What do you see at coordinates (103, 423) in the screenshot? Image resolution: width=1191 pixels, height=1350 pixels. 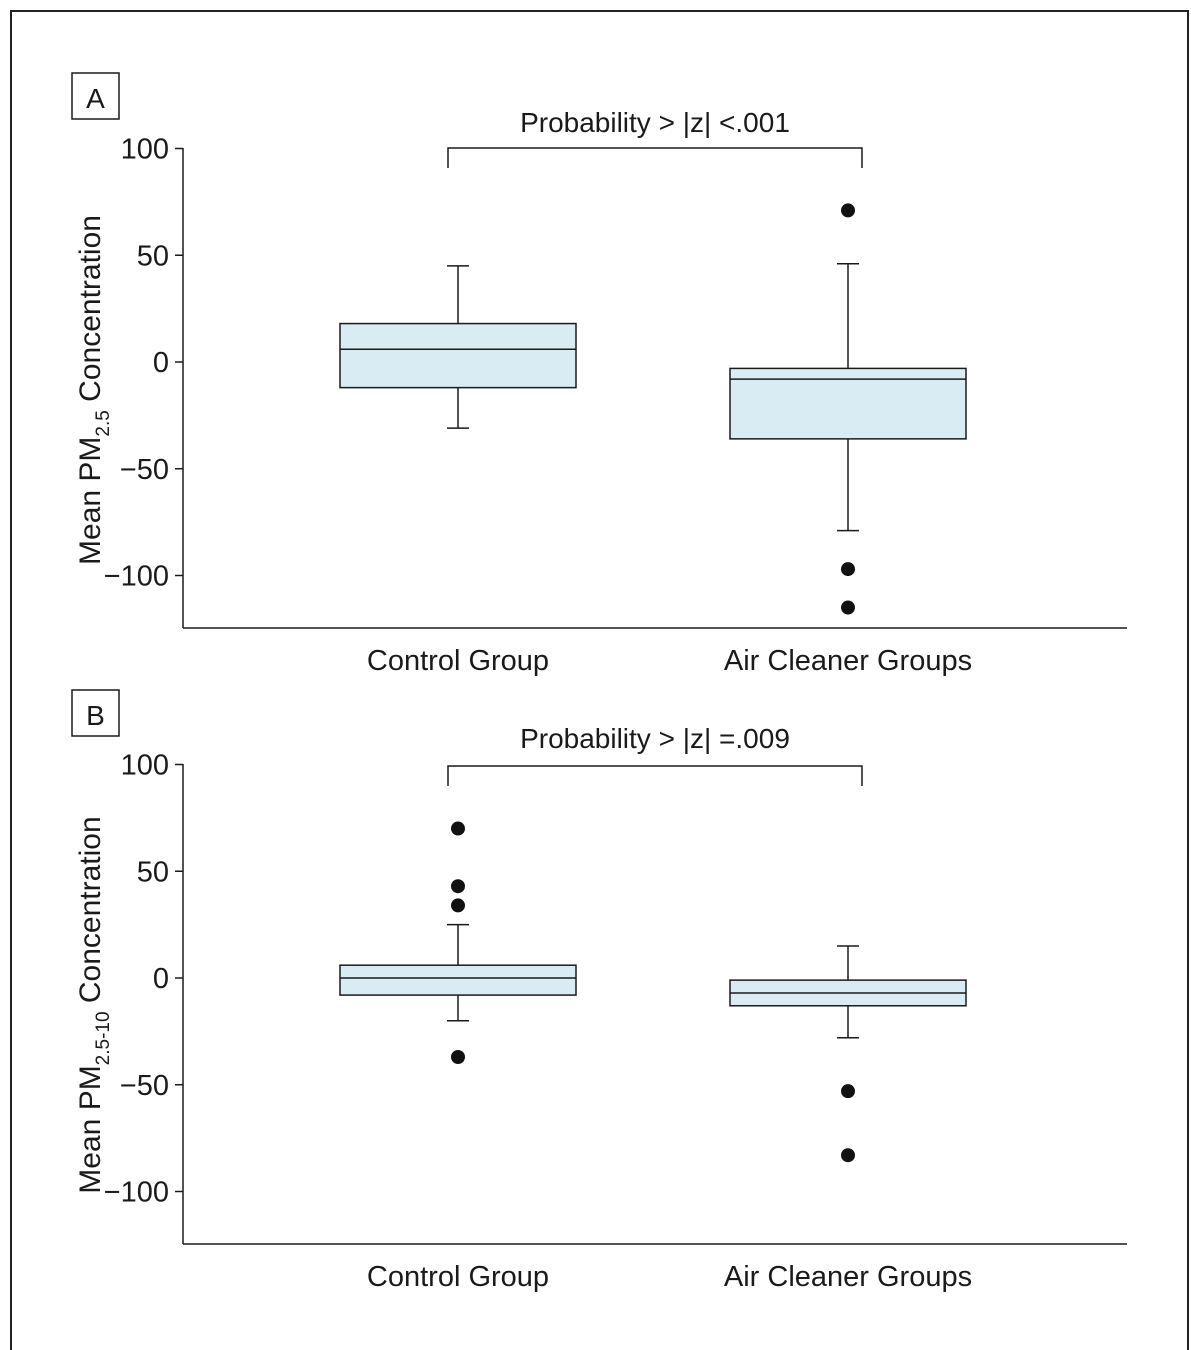 I see `panel-a-y-axis-label-subscript: 2.5` at bounding box center [103, 423].